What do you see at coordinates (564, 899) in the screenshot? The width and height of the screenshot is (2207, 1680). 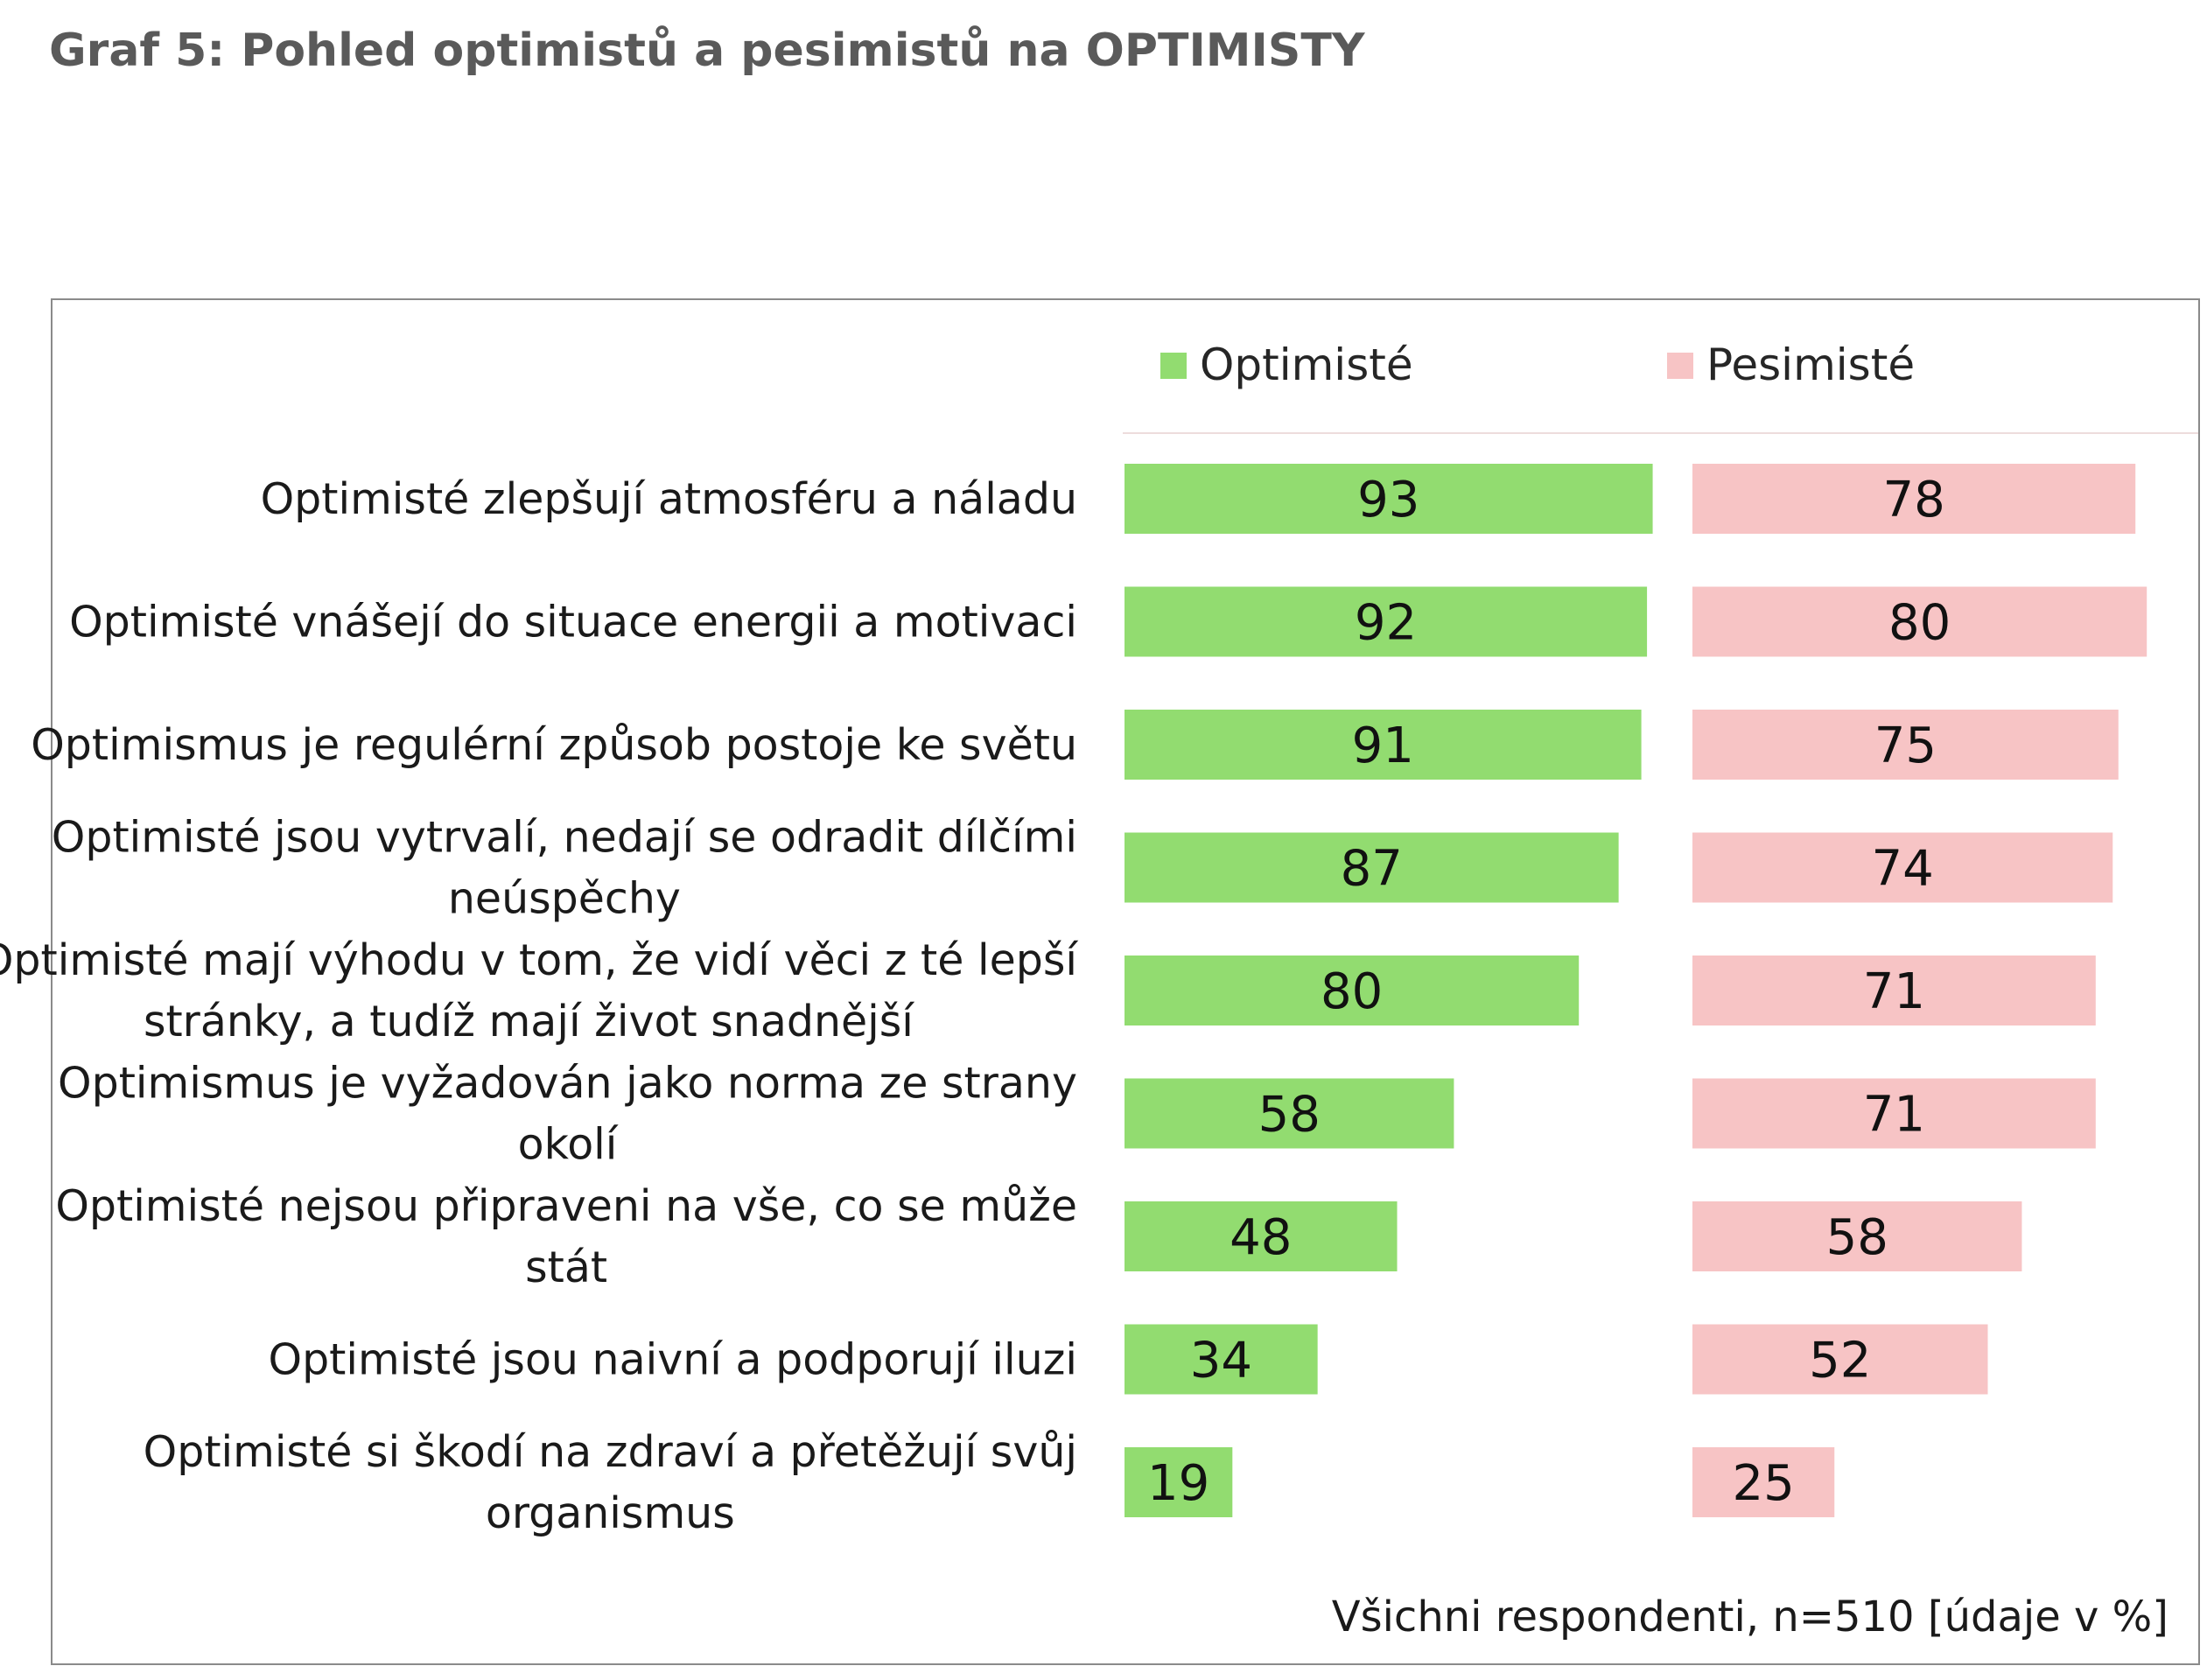 I see `category-label-line: neúspěchy` at bounding box center [564, 899].